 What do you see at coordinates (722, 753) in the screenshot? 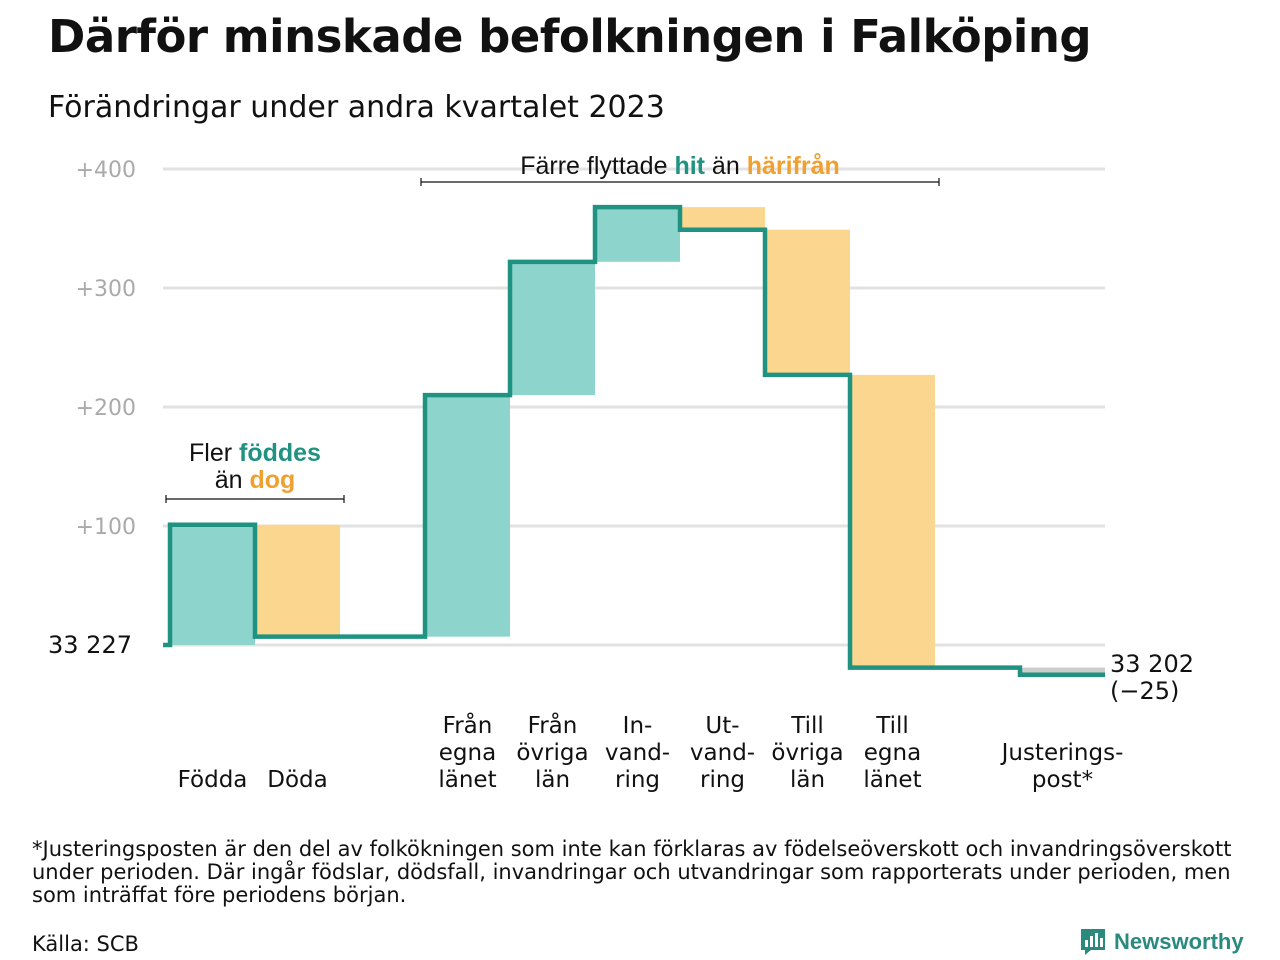
I see `x-category-label: Ut-vand-ring` at bounding box center [722, 753].